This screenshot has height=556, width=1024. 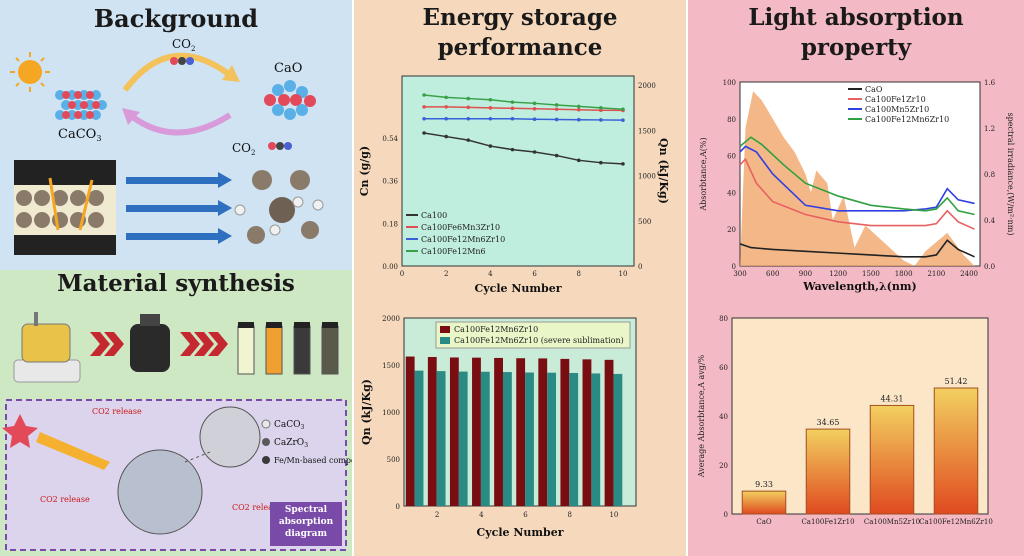 I want to click on y-axis-title: Cn (g/g), so click(x=364, y=171).